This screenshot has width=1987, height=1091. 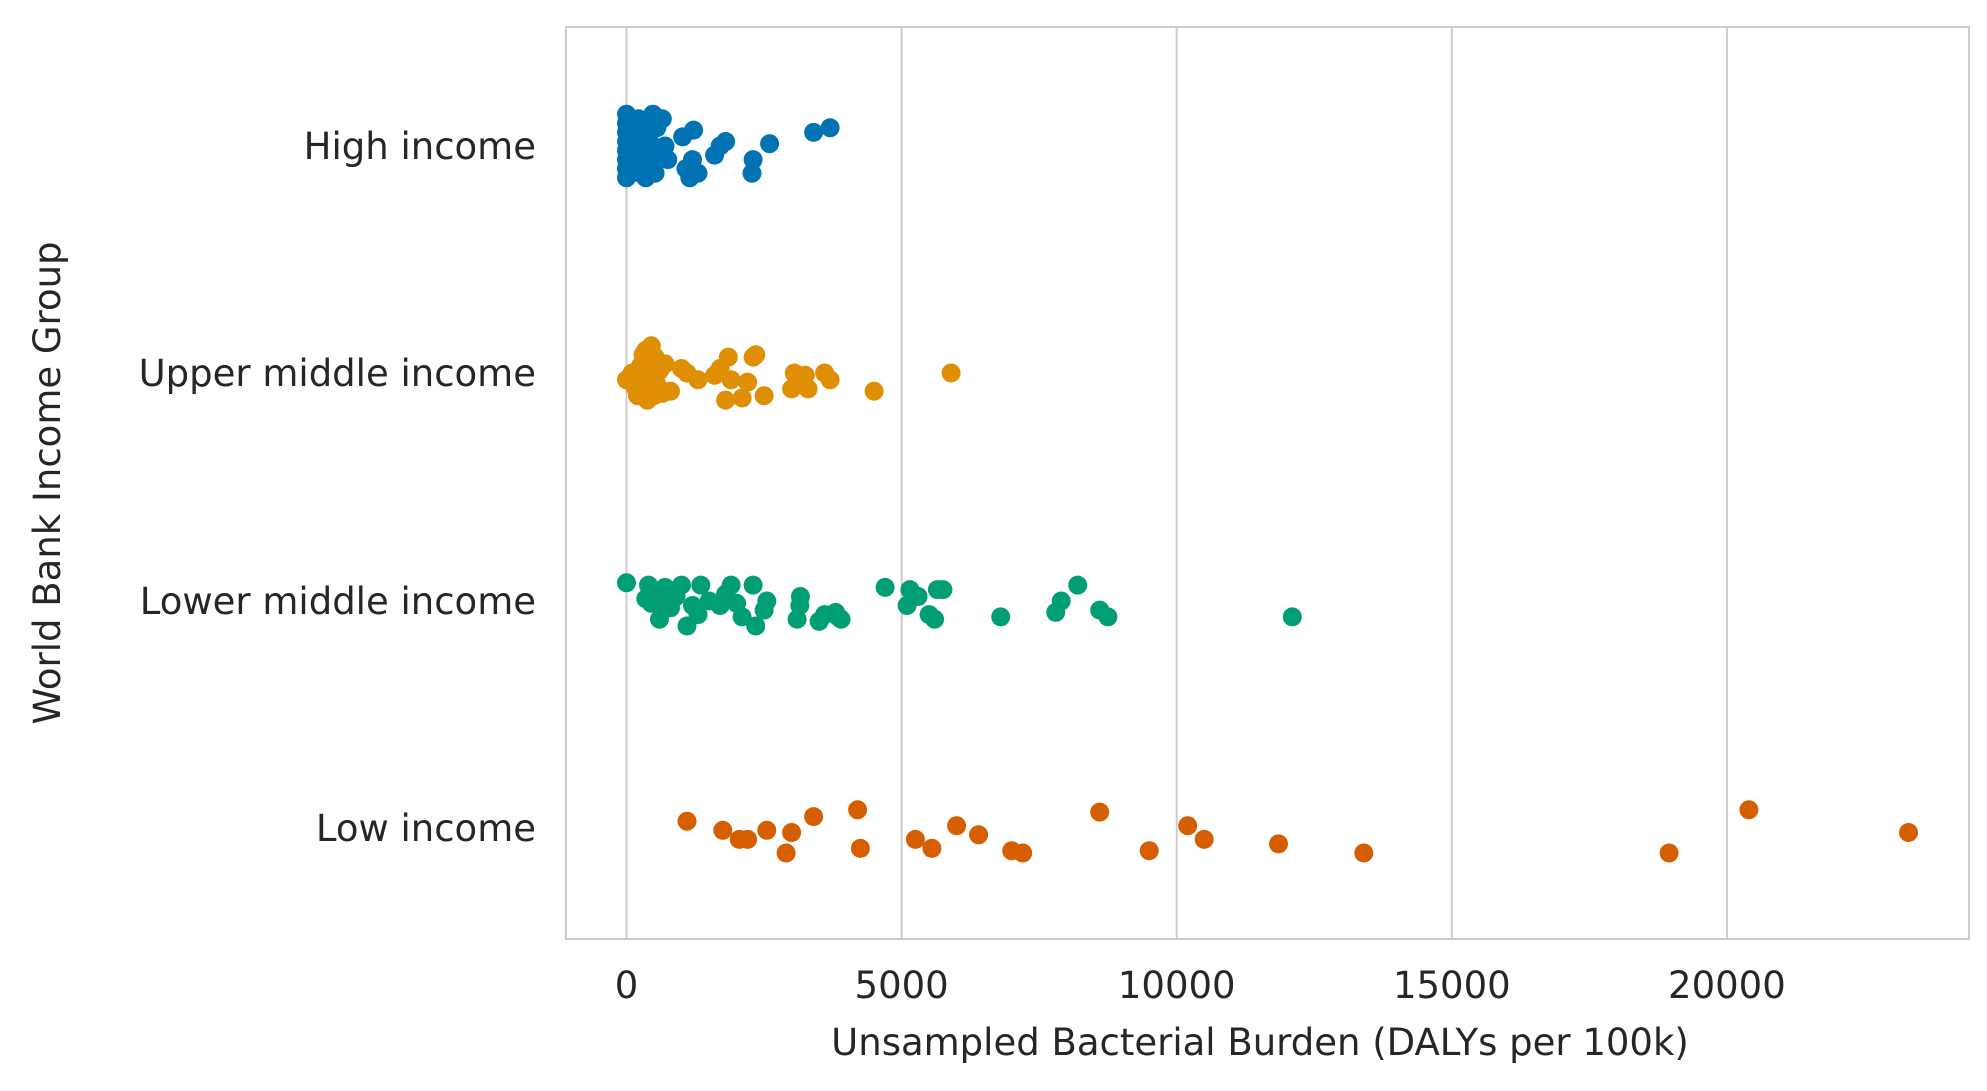 What do you see at coordinates (1727, 985) in the screenshot?
I see `x-tick-label: 20000` at bounding box center [1727, 985].